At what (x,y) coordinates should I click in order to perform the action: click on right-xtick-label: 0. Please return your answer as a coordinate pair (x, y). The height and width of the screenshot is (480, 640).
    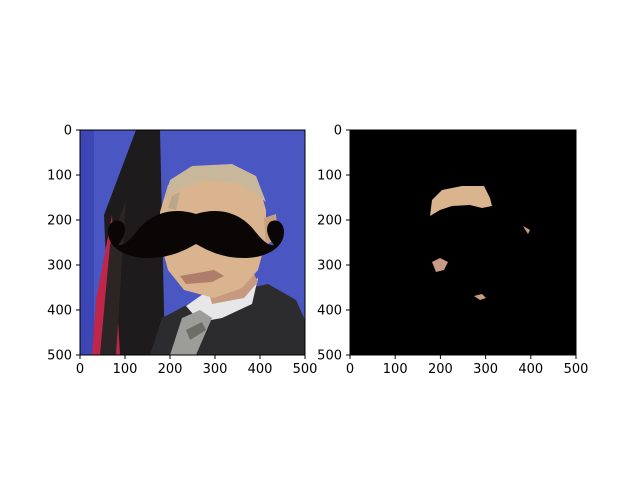
    Looking at the image, I should click on (350, 369).